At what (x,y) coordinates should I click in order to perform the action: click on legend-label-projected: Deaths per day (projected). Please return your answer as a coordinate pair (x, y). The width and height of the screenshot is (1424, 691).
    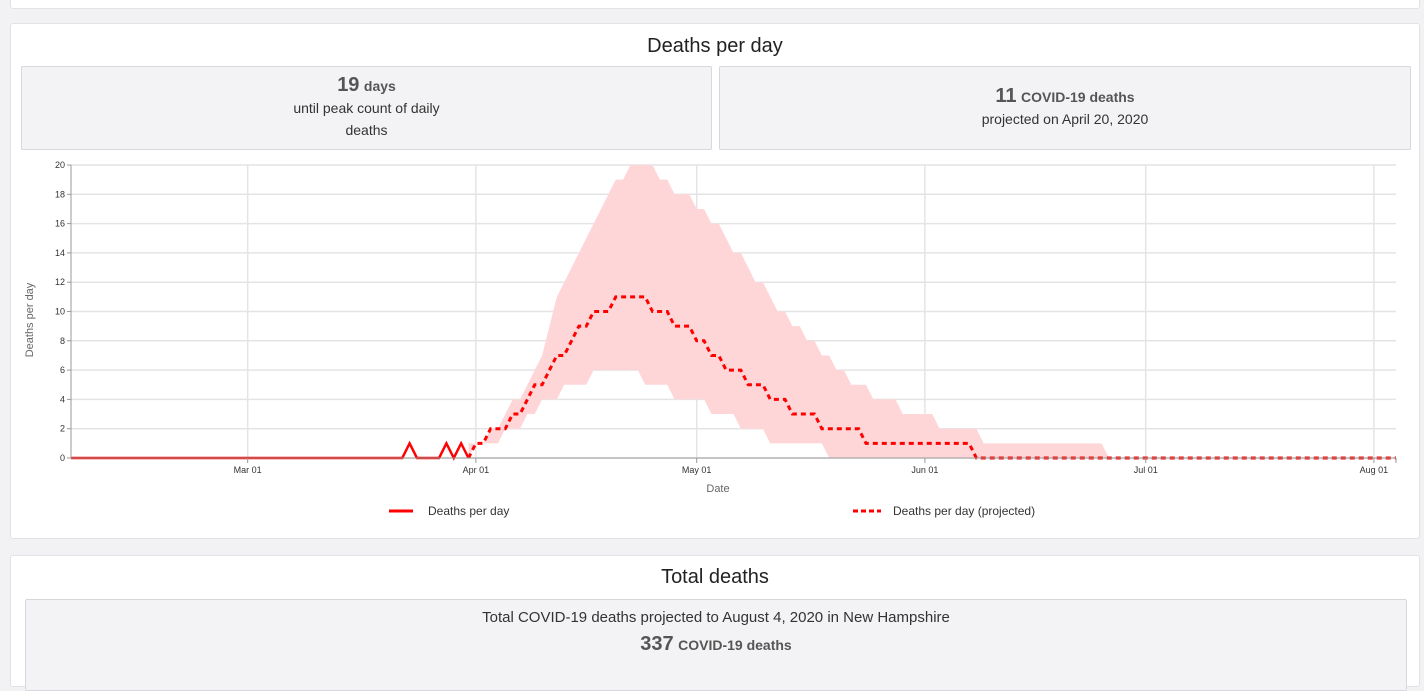
    Looking at the image, I should click on (964, 511).